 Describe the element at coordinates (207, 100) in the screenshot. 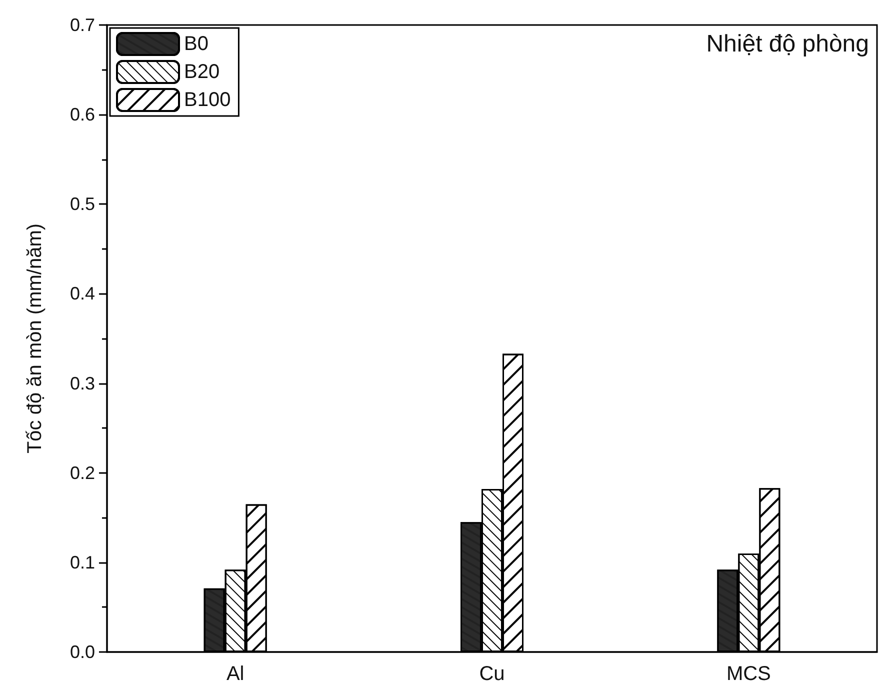

I see `legend-label: B100` at that location.